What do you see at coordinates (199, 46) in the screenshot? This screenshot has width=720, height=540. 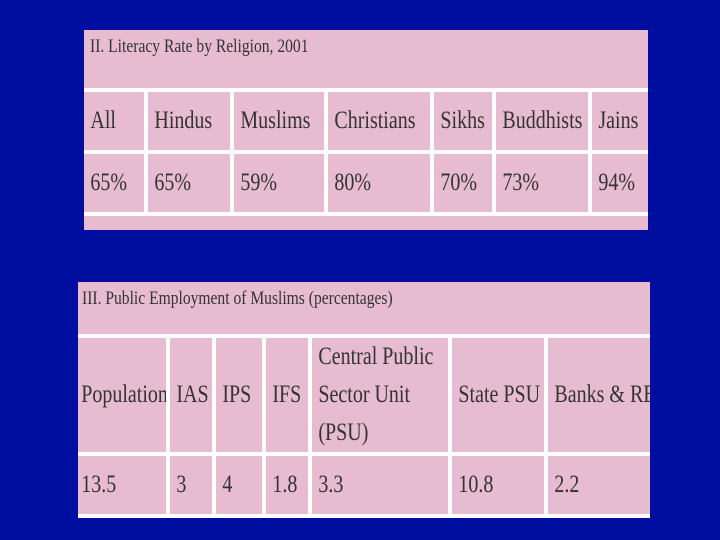 I see `literacy-table-title: II. Literacy Rate by Religion, 2001` at bounding box center [199, 46].